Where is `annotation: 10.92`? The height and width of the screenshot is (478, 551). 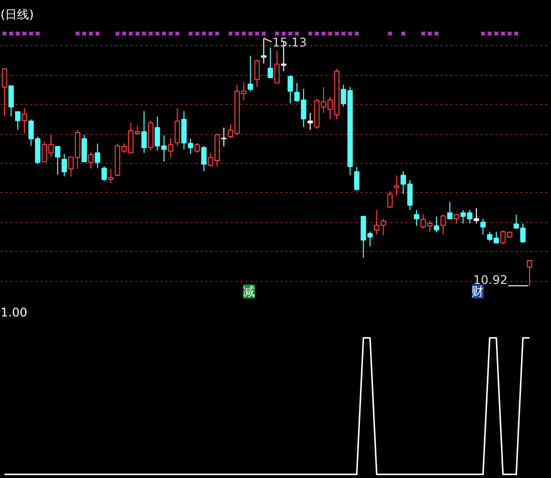 annotation: 10.92 is located at coordinates (490, 279).